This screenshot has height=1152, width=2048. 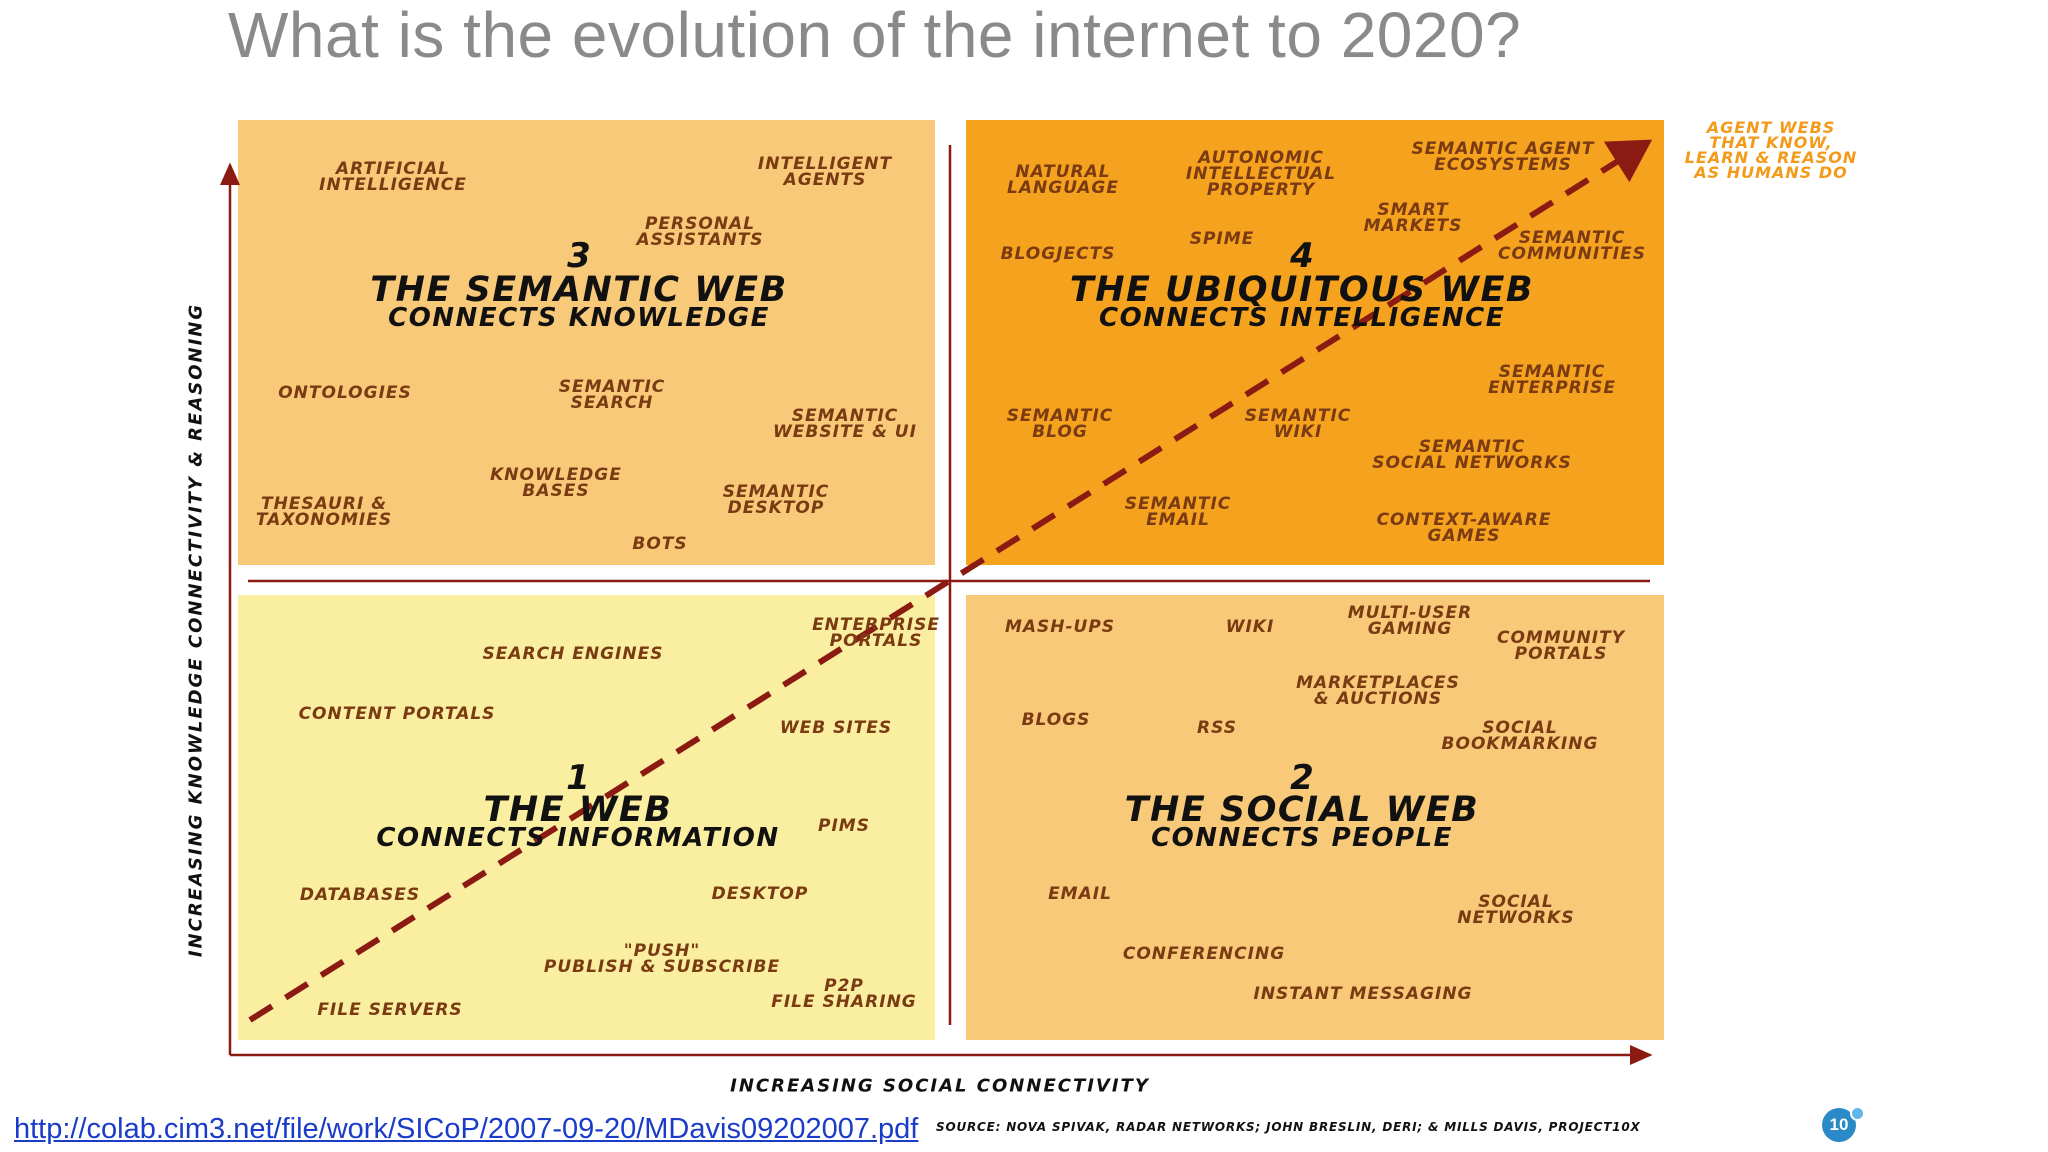 What do you see at coordinates (1261, 174) in the screenshot?
I see `label-autonomic-ip: AUTONOMIC INTELLECTUAL PROPERTY` at bounding box center [1261, 174].